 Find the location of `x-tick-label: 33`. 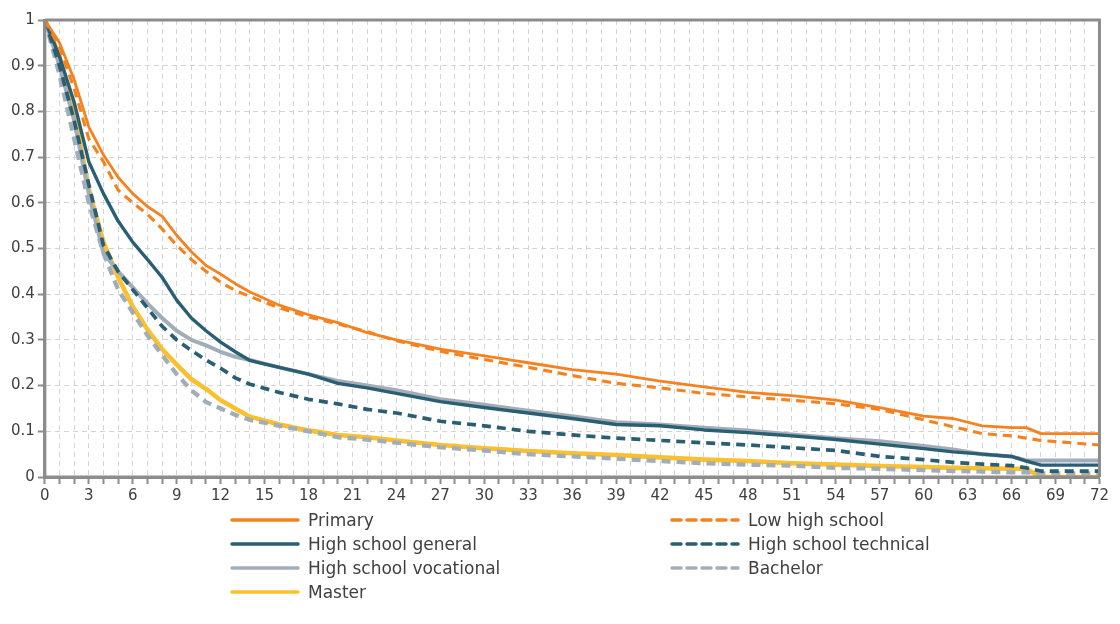

x-tick-label: 33 is located at coordinates (528, 494).